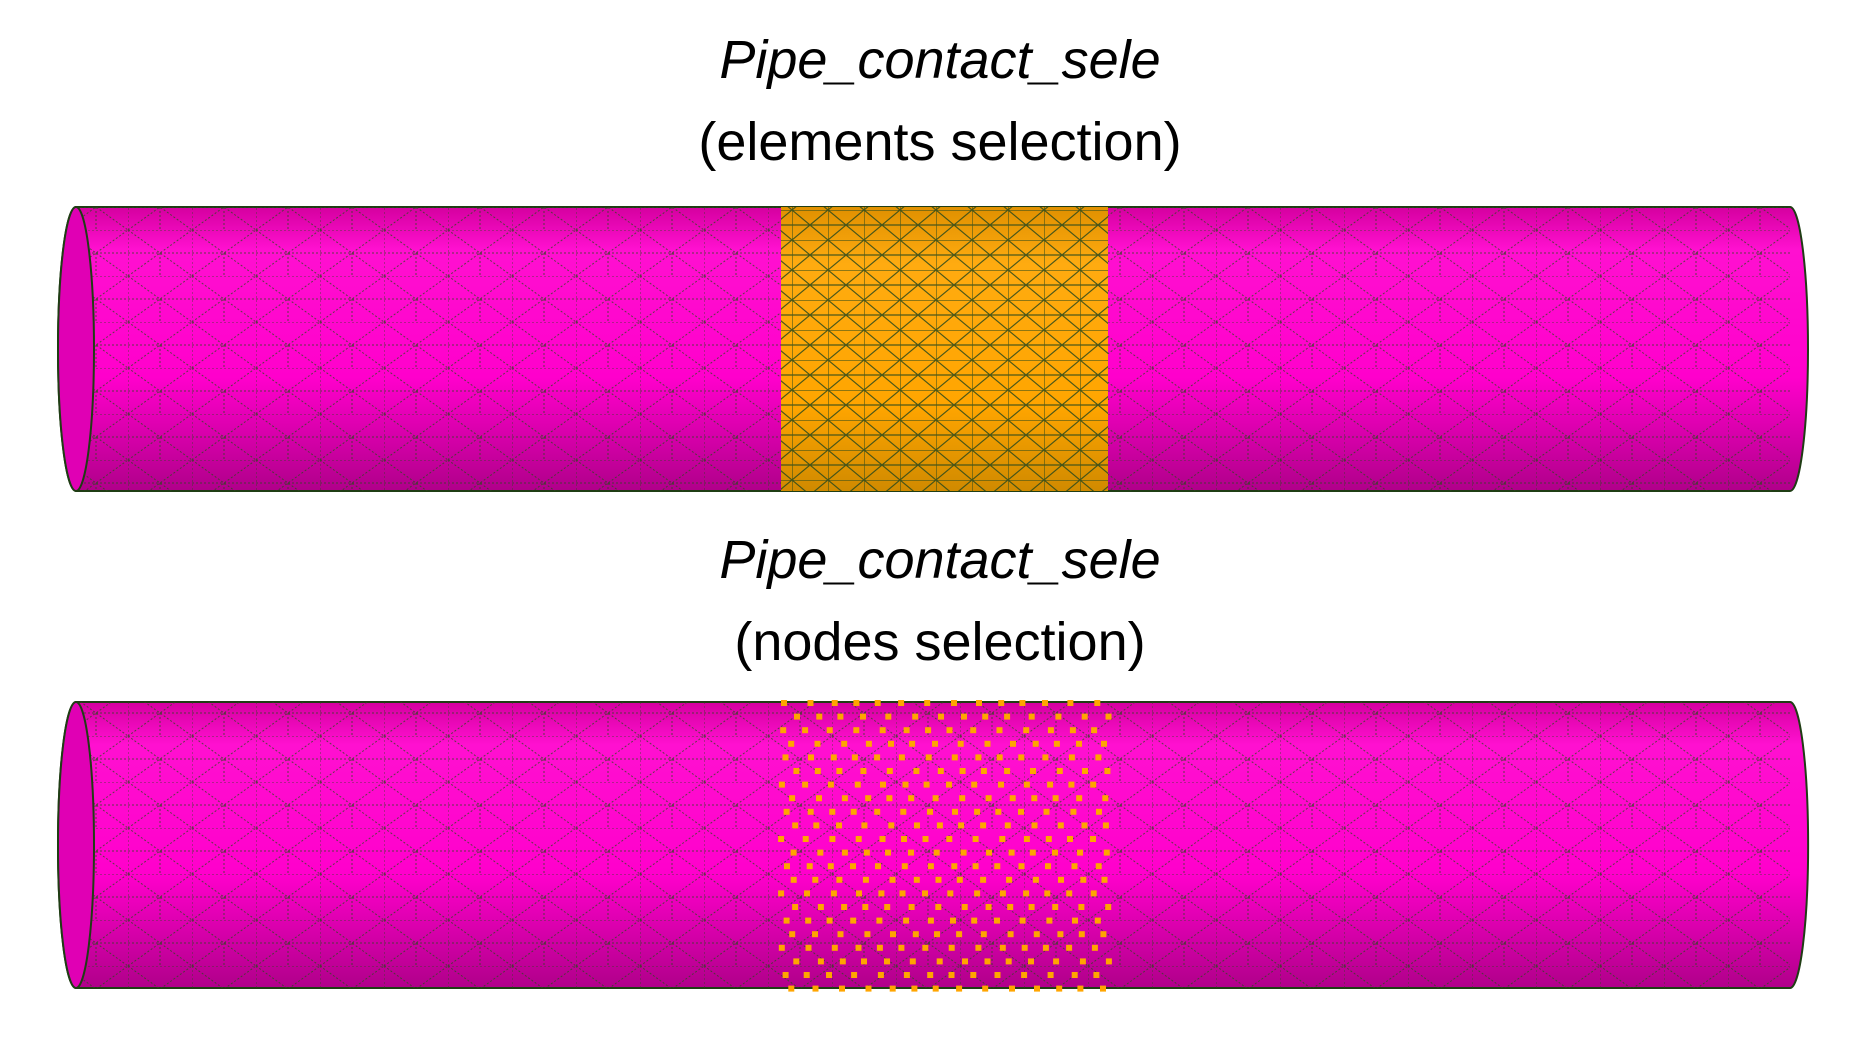 The image size is (1860, 1054). Describe the element at coordinates (939, 142) in the screenshot. I see `panel-subtitle: (elements selection)` at that location.